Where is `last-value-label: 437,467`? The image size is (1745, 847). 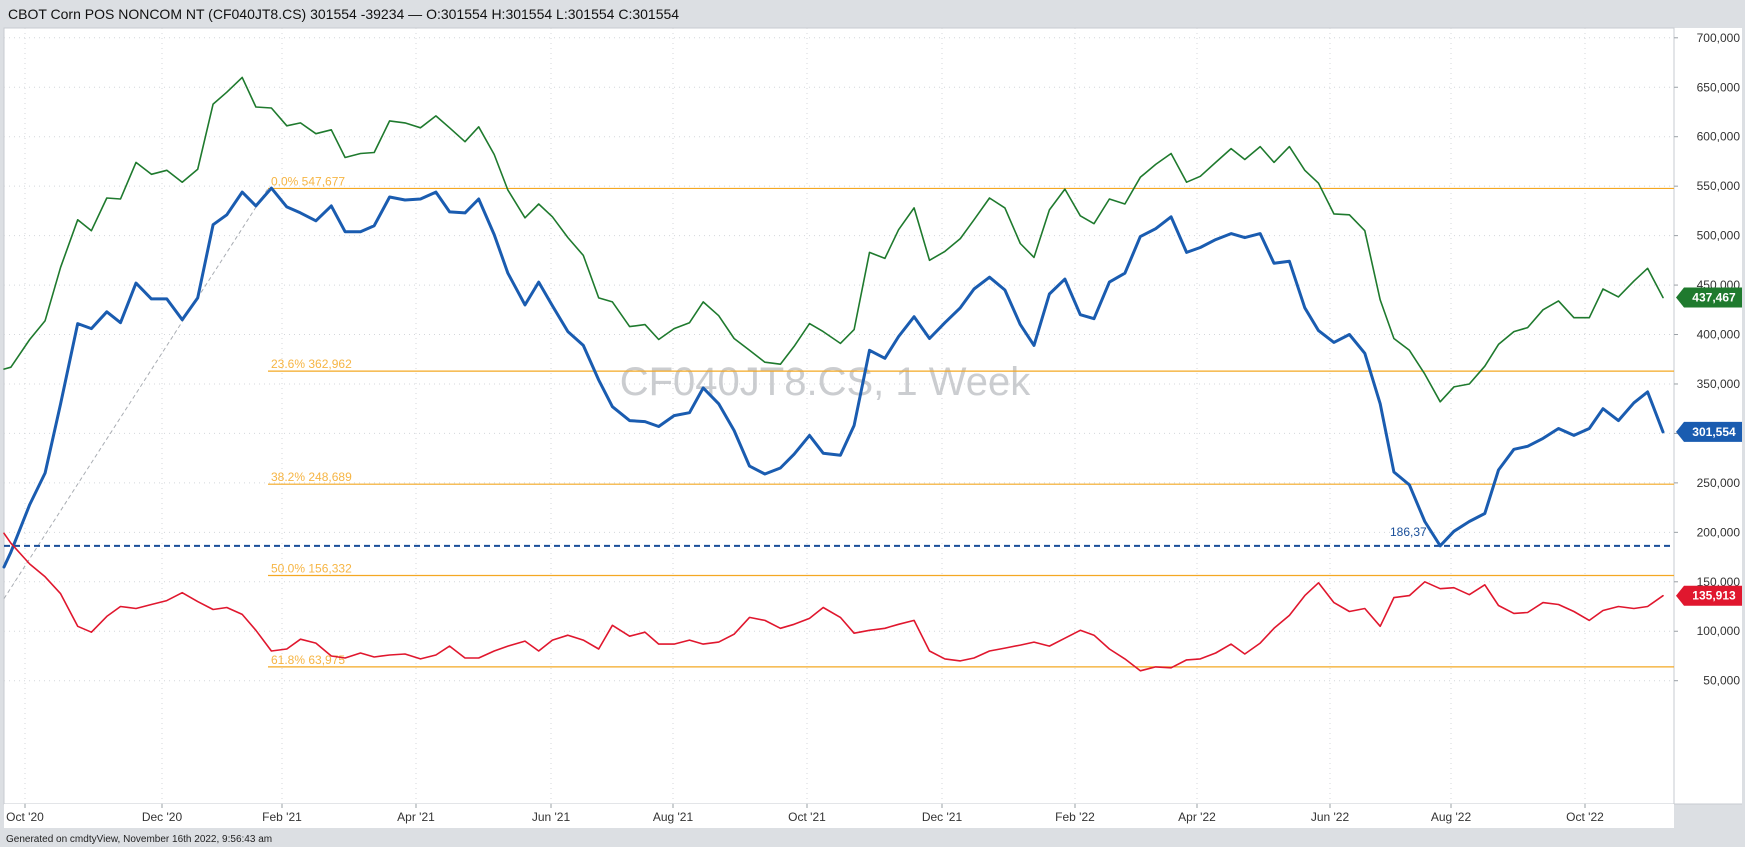
last-value-label: 437,467 is located at coordinates (1714, 297).